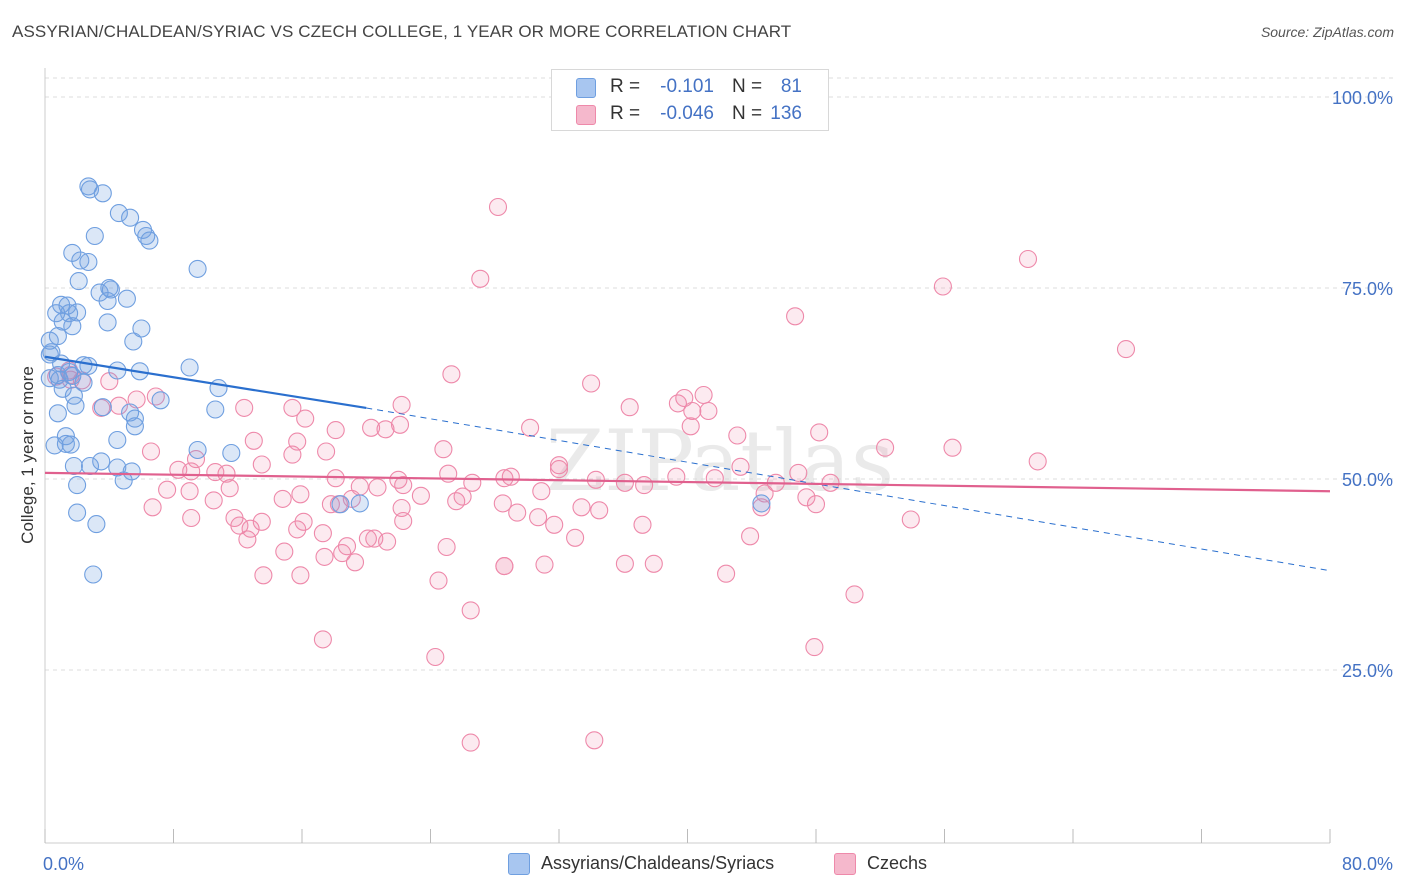  I want to click on assyrians-trend-extension, so click(848, 489).